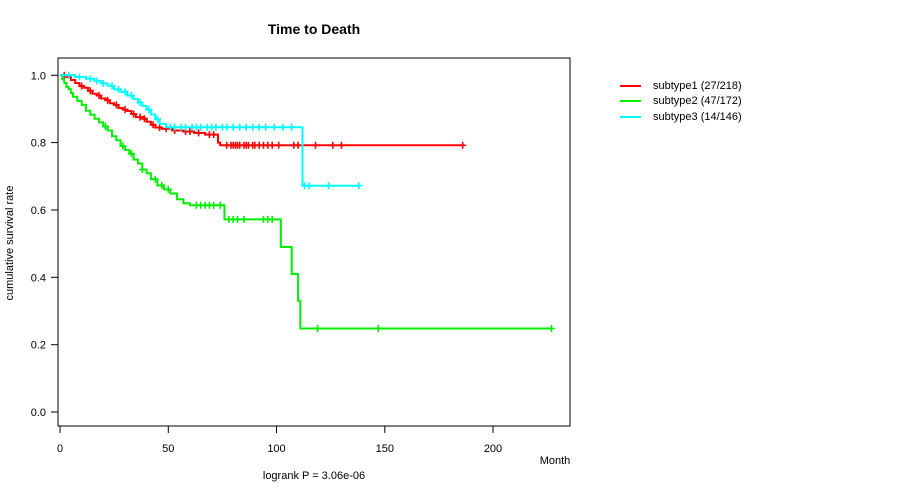  What do you see at coordinates (630, 85) in the screenshot?
I see `legend-line-swatch-red` at bounding box center [630, 85].